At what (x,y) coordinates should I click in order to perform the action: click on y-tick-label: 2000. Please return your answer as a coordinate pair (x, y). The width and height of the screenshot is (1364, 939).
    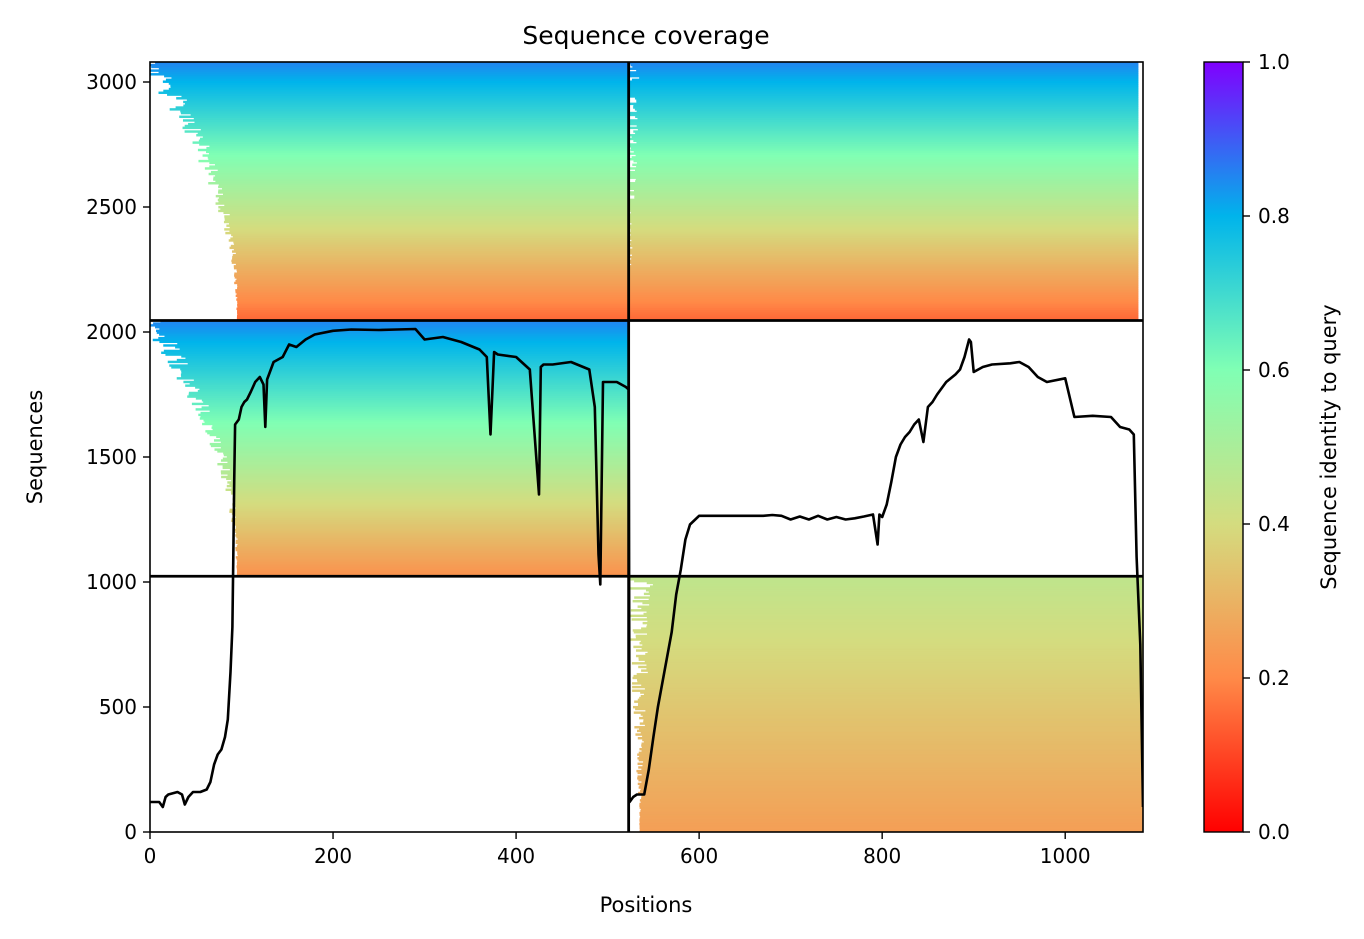
    Looking at the image, I should click on (111, 332).